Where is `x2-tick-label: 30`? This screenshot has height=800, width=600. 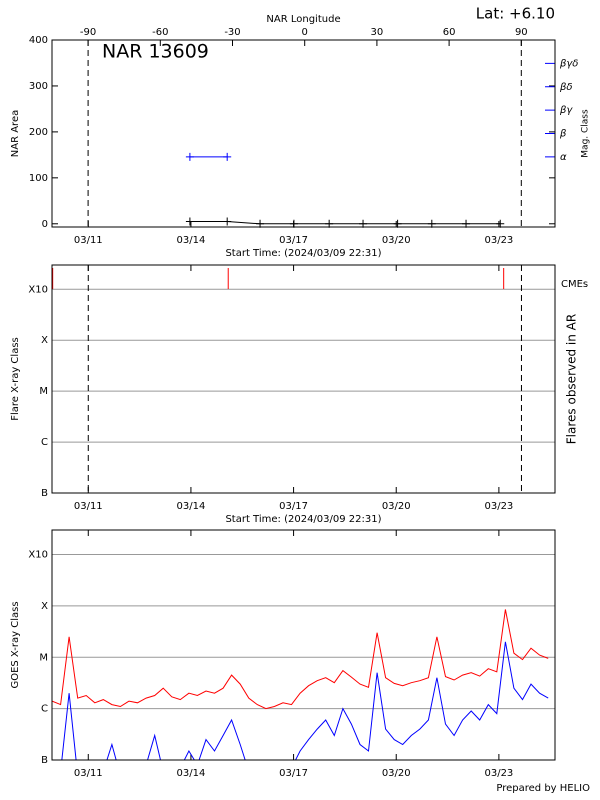
x2-tick-label: 30 is located at coordinates (377, 32).